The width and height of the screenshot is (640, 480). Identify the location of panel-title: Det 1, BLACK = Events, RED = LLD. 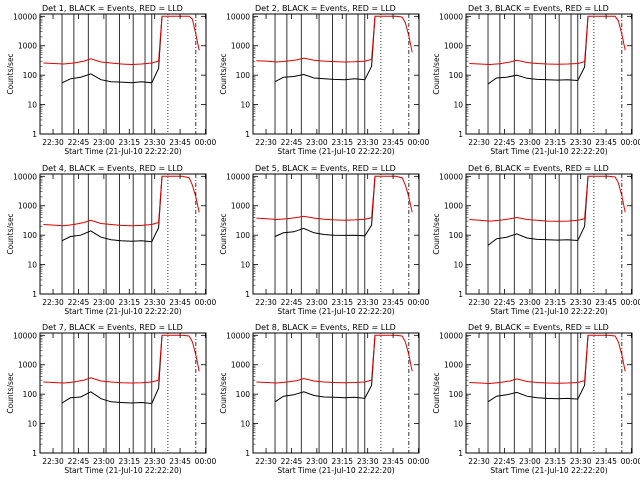
(112, 8).